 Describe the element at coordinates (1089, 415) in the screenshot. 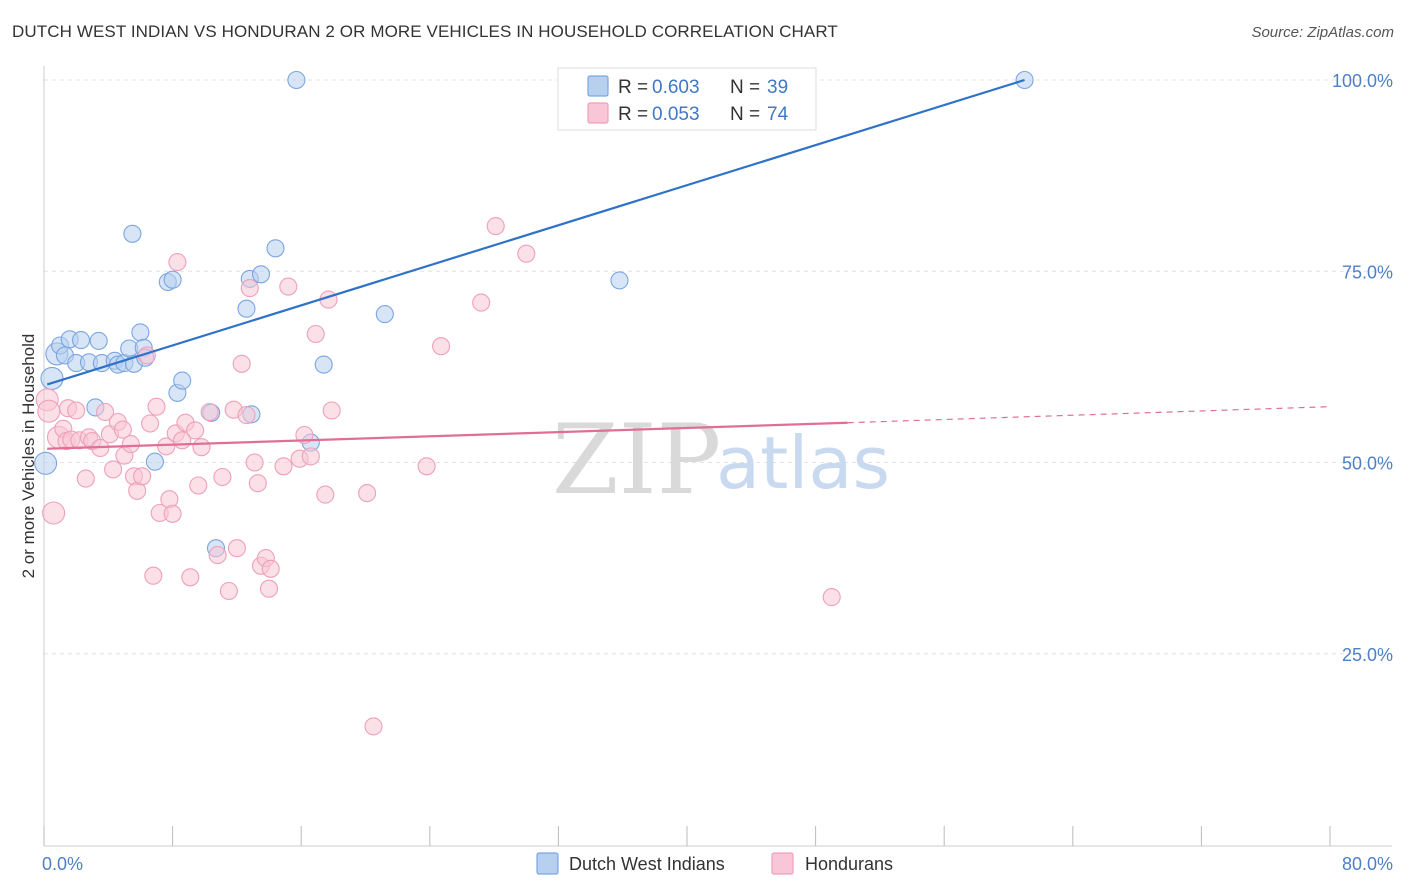

I see `trend-line-hondurans-extension` at that location.